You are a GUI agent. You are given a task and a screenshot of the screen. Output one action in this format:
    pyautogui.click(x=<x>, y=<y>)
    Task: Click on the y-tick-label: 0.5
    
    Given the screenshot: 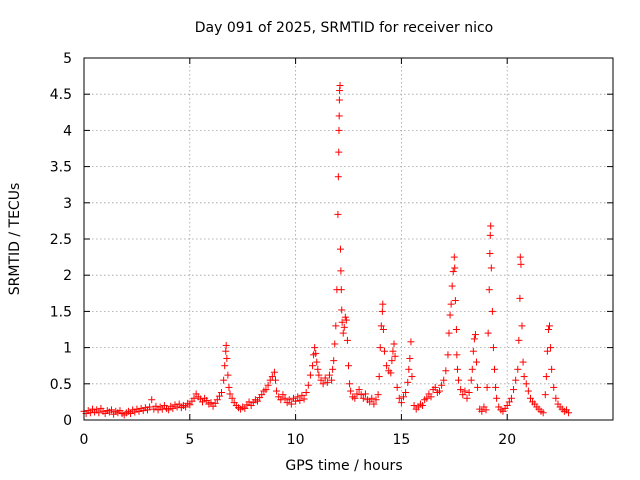 What is the action you would take?
    pyautogui.click(x=61, y=385)
    